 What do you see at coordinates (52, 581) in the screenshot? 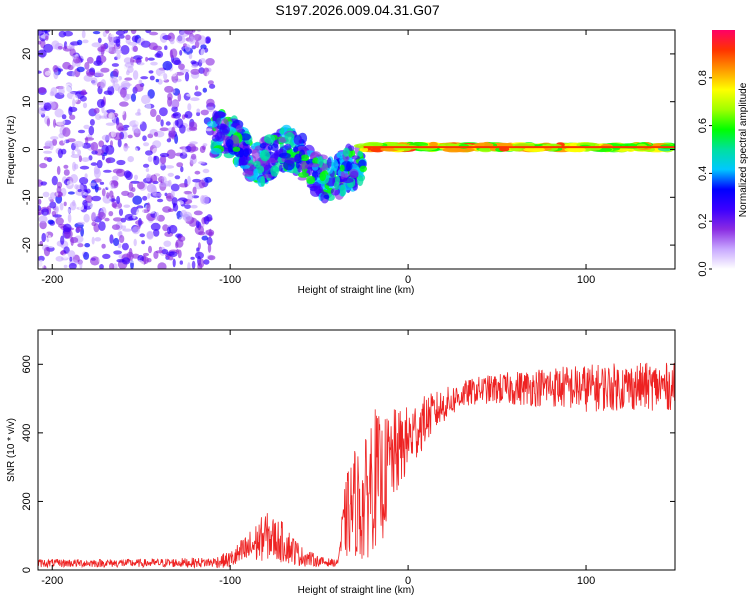
I see `x-tick-label: -200` at bounding box center [52, 581].